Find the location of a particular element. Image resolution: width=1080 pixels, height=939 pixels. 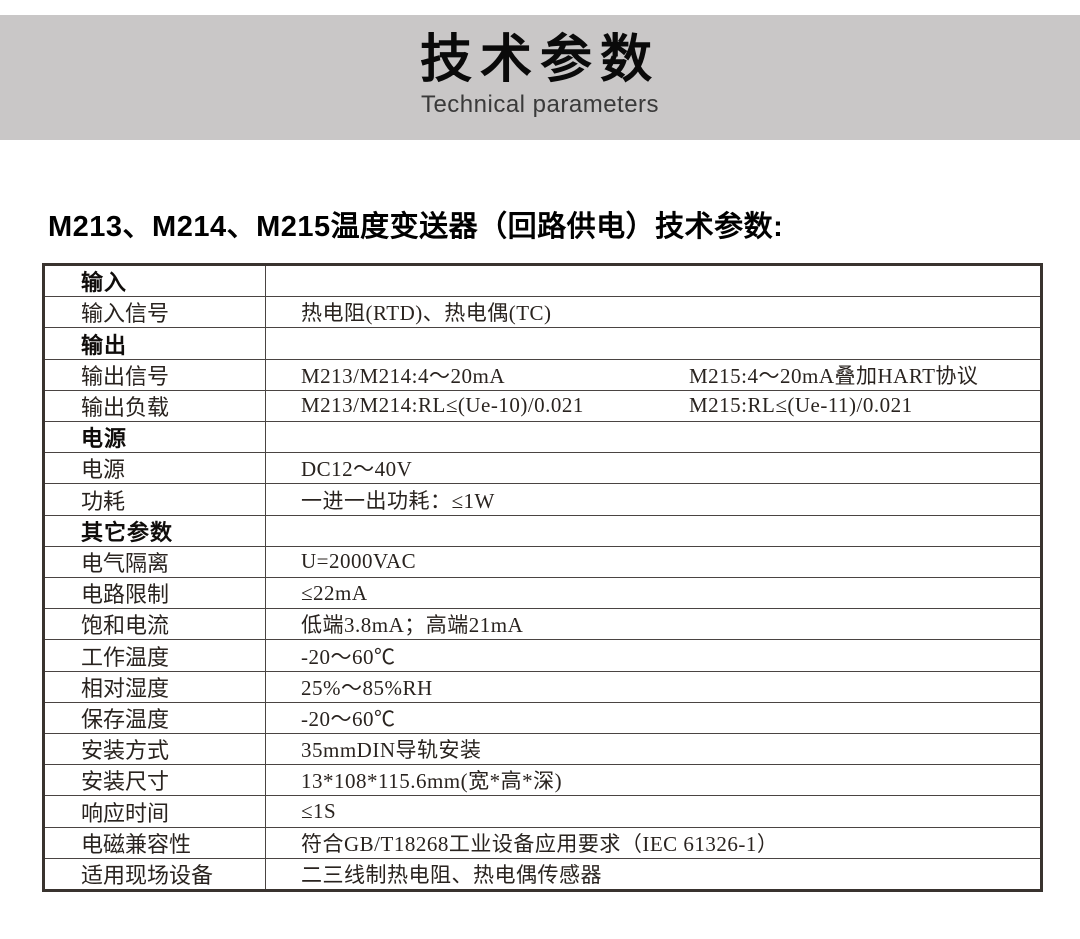

param-name-cell: 其它参数 is located at coordinates (155, 530).